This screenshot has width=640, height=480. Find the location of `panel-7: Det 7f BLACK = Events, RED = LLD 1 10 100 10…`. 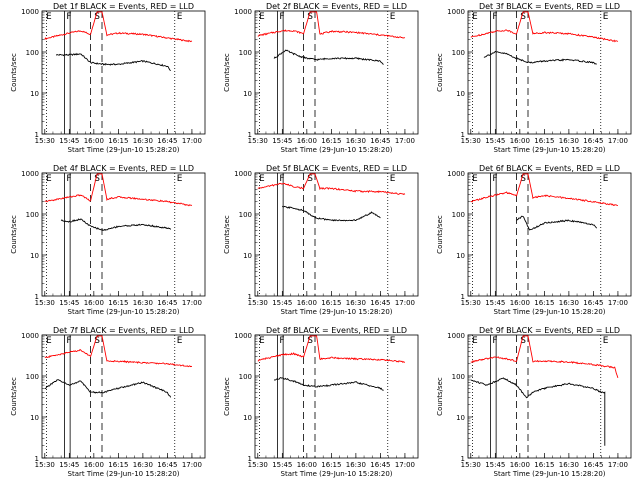

panel-7: Det 7f BLACK = Events, RED = LLD 1 10 100 10… is located at coordinates (108, 402).